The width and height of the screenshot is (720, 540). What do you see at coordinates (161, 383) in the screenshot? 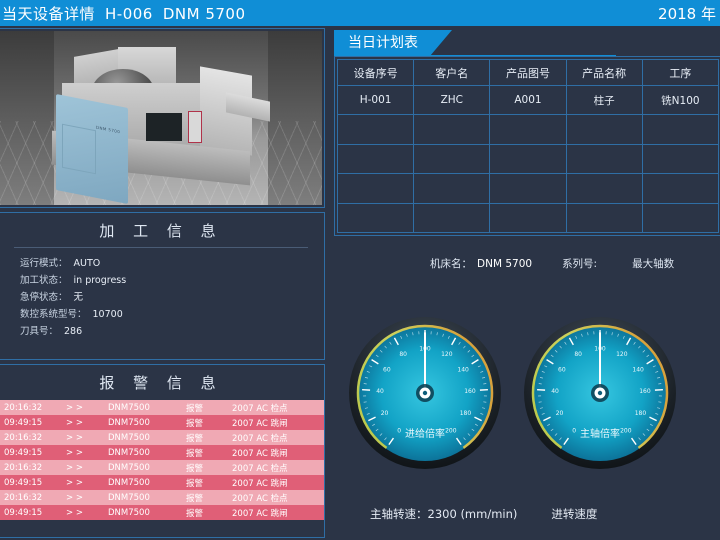
I see `alarm-info-title: 报 警 信 息` at bounding box center [161, 383].